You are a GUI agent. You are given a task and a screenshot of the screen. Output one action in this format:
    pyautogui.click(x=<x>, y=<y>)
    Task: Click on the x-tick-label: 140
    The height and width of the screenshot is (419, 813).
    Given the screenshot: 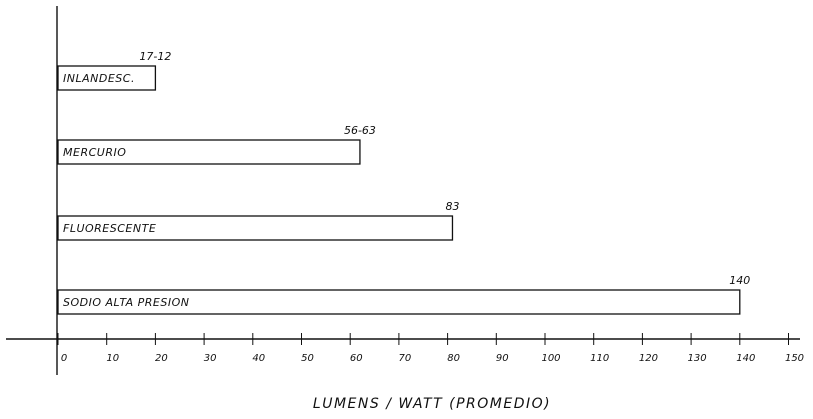 What is the action you would take?
    pyautogui.click(x=745, y=358)
    